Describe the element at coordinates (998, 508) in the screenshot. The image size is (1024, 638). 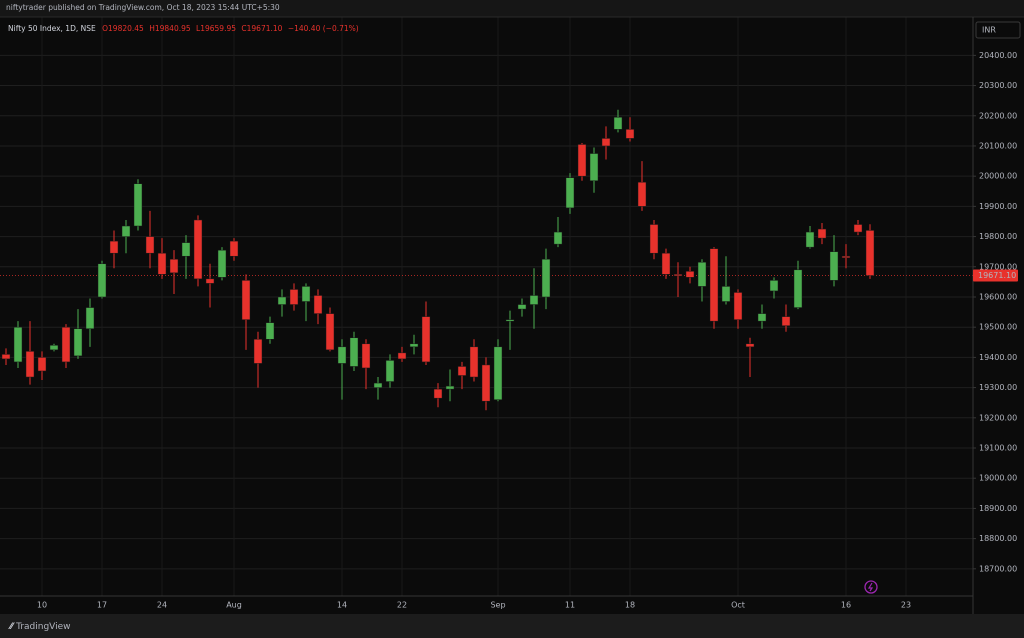
I see `y-tick-label: 18900.00` at that location.